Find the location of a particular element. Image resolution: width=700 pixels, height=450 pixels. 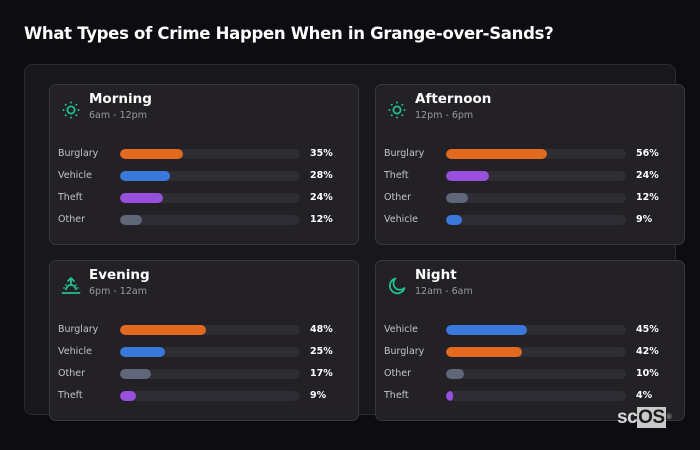

crime-bar-list: Burglary 56% Theft 24% Other 12% Vehicle 9% is located at coordinates (532, 191).